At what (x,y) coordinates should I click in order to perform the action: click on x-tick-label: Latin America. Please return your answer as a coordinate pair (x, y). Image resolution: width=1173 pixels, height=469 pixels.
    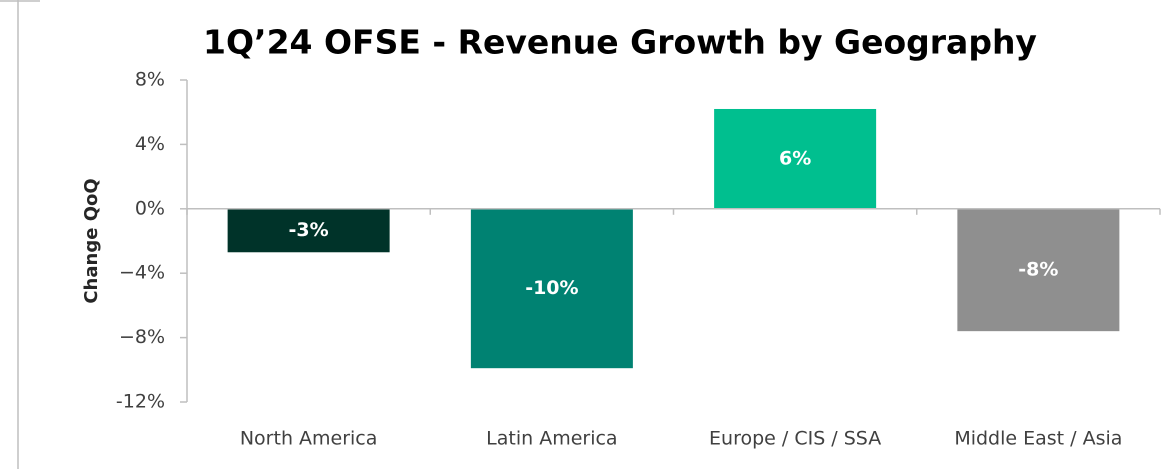
    Looking at the image, I should click on (551, 439).